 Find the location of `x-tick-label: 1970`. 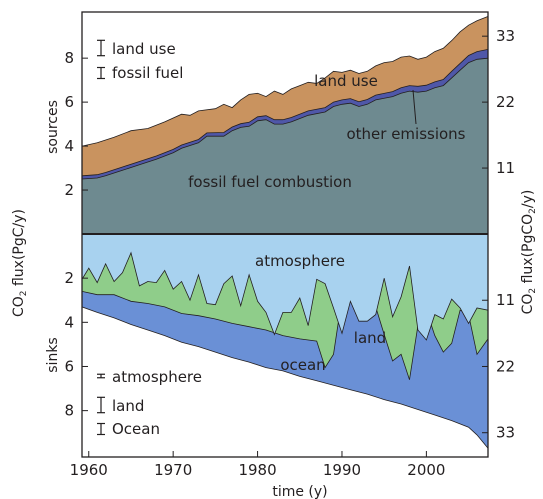

x-tick-label: 1970 is located at coordinates (173, 470).